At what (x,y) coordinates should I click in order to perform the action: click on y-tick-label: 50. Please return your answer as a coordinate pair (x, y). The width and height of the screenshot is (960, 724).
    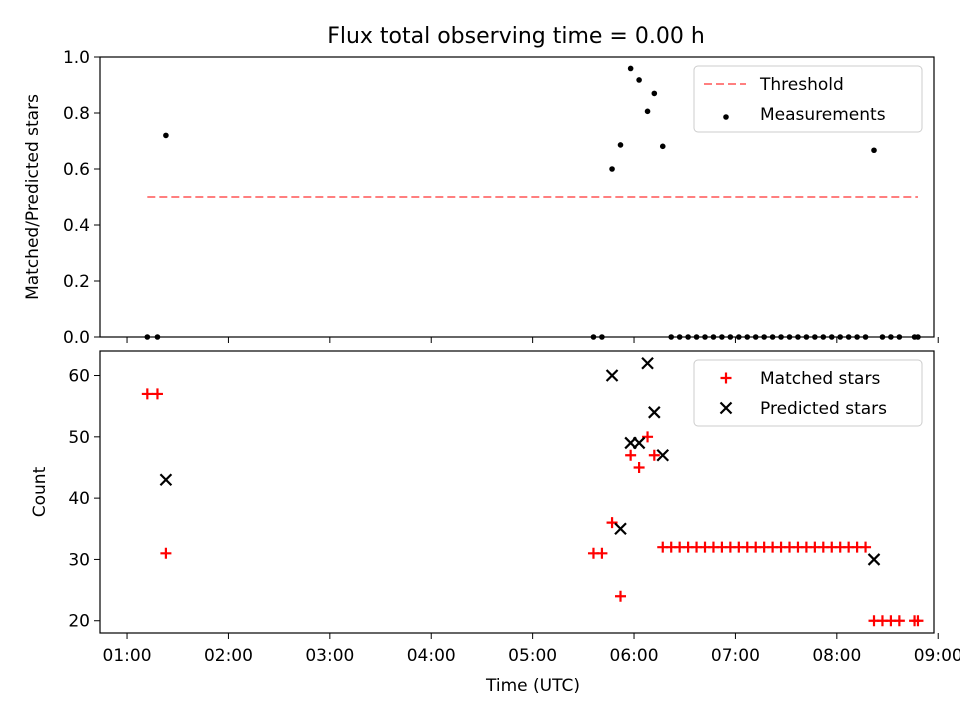
    Looking at the image, I should click on (79, 438).